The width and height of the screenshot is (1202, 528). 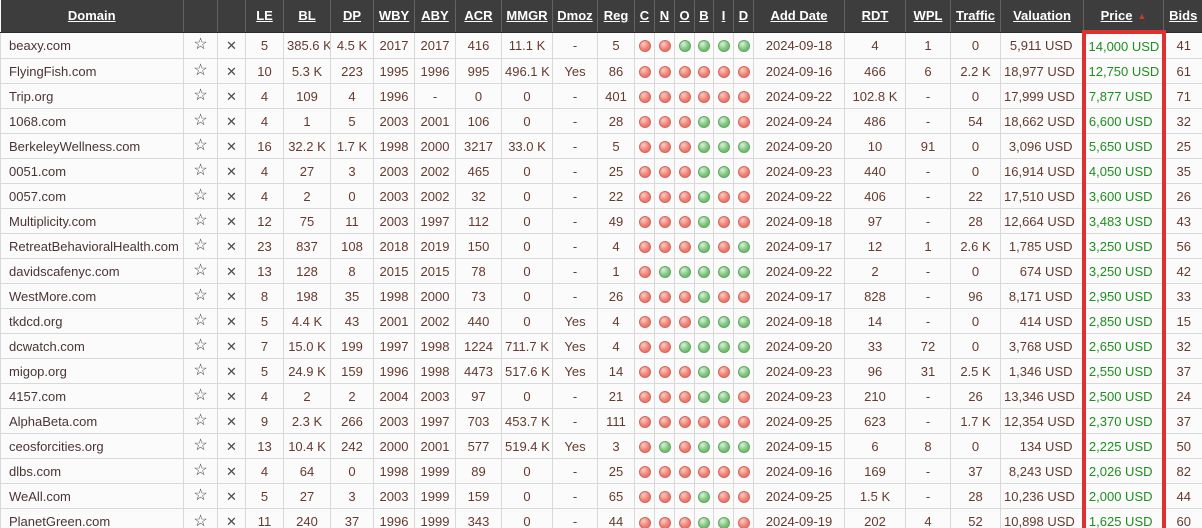 I want to click on header-reg: Reg, so click(x=616, y=16).